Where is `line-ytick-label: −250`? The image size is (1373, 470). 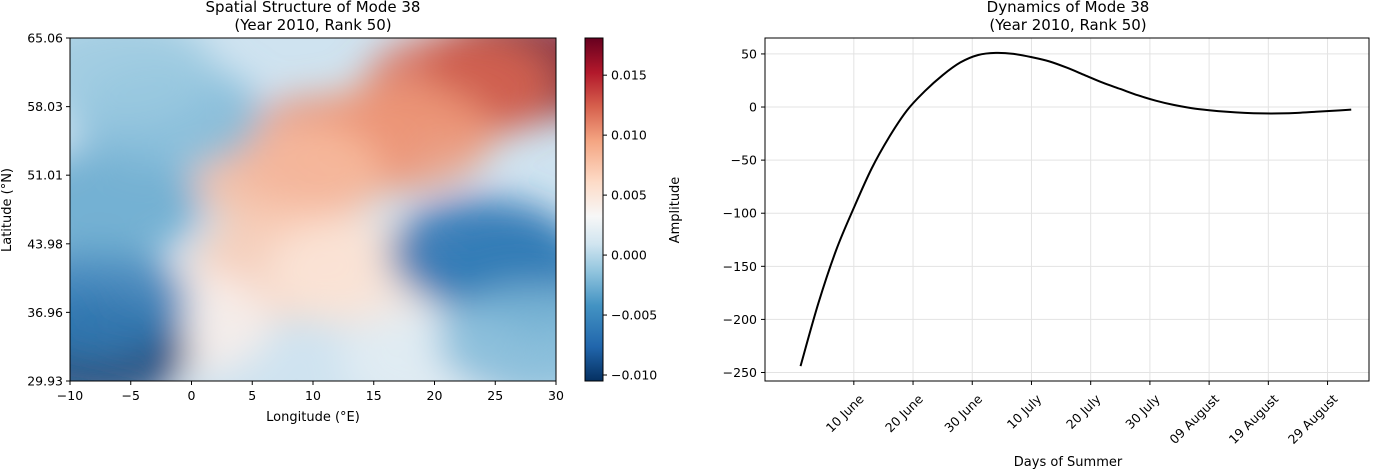
line-ytick-label: −250 is located at coordinates (740, 372).